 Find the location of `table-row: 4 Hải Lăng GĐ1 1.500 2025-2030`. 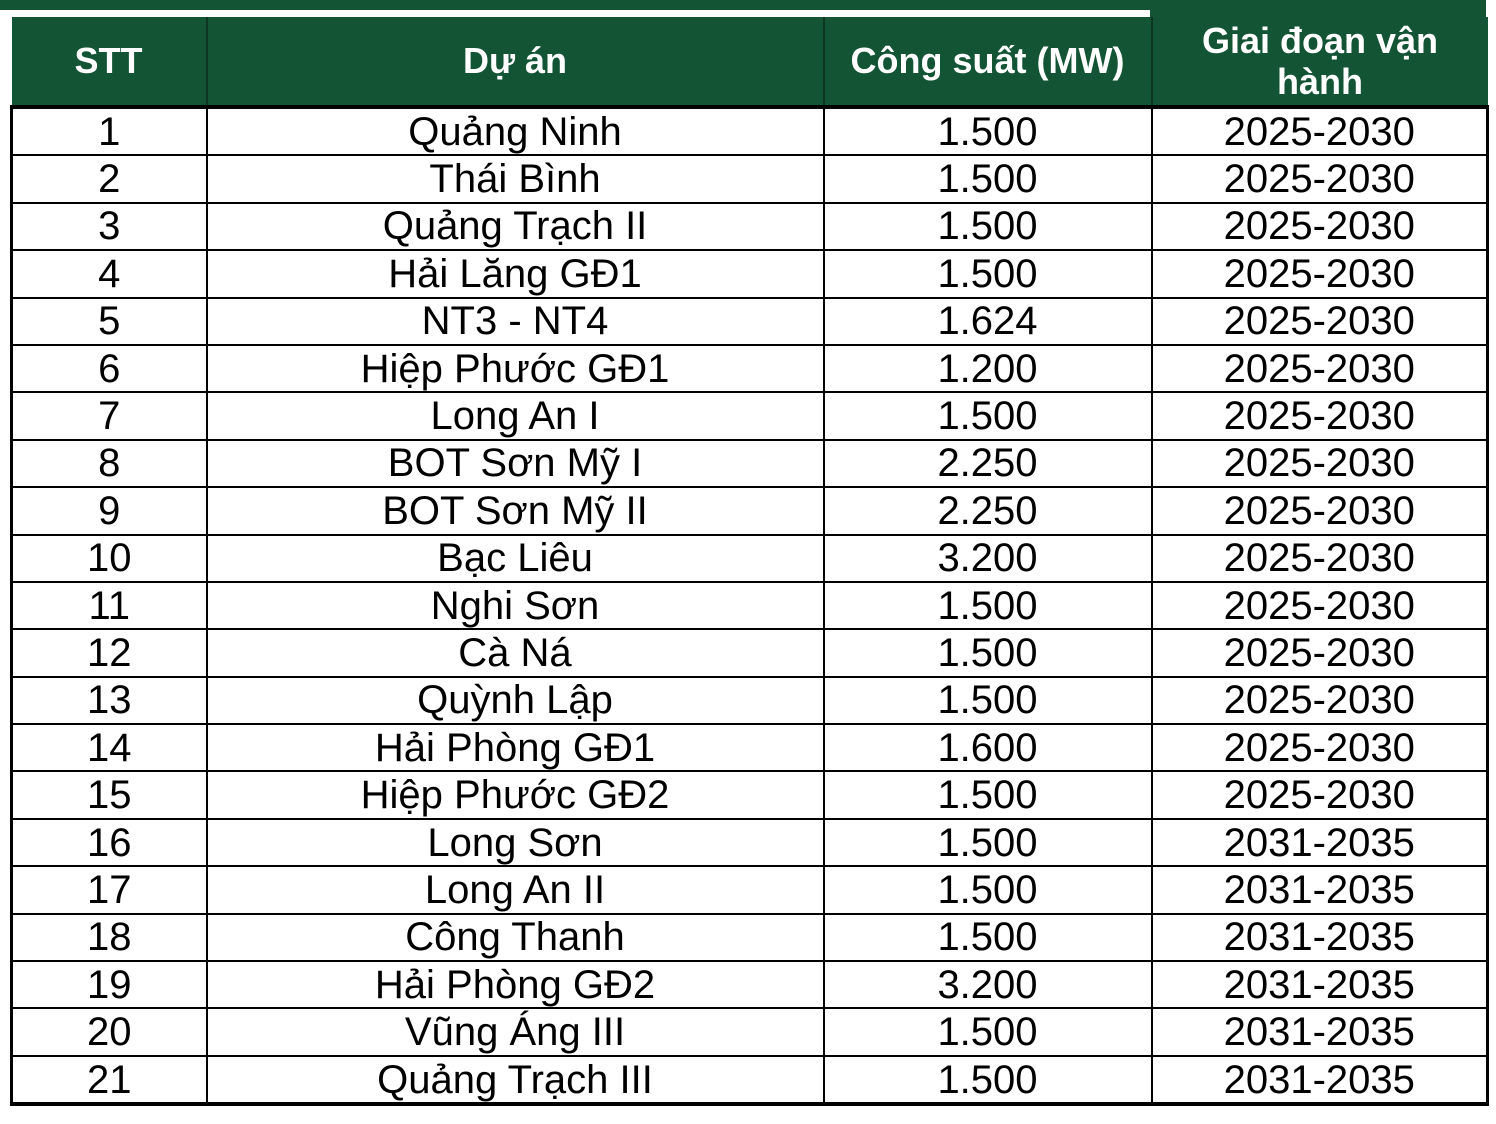

table-row: 4 Hải Lăng GĐ1 1.500 2025-2030 is located at coordinates (749, 274).